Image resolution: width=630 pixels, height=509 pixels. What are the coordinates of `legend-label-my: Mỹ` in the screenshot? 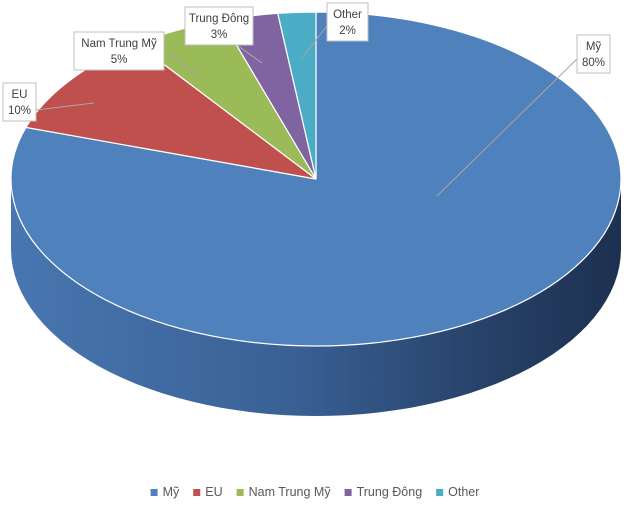 It's located at (171, 492).